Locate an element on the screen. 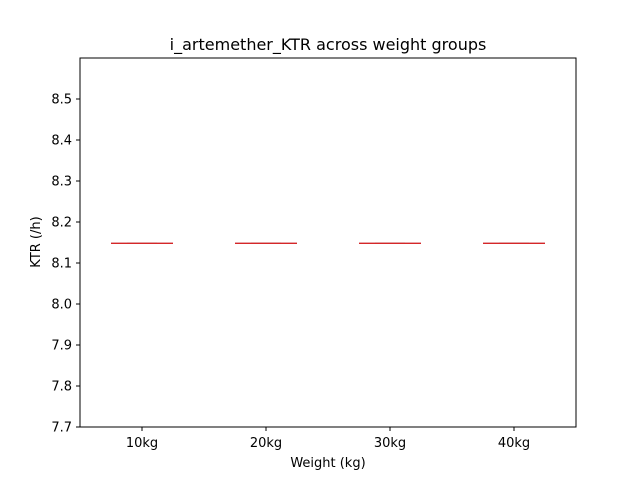 The width and height of the screenshot is (640, 480). y-tick-label: 7.9 is located at coordinates (61, 346).